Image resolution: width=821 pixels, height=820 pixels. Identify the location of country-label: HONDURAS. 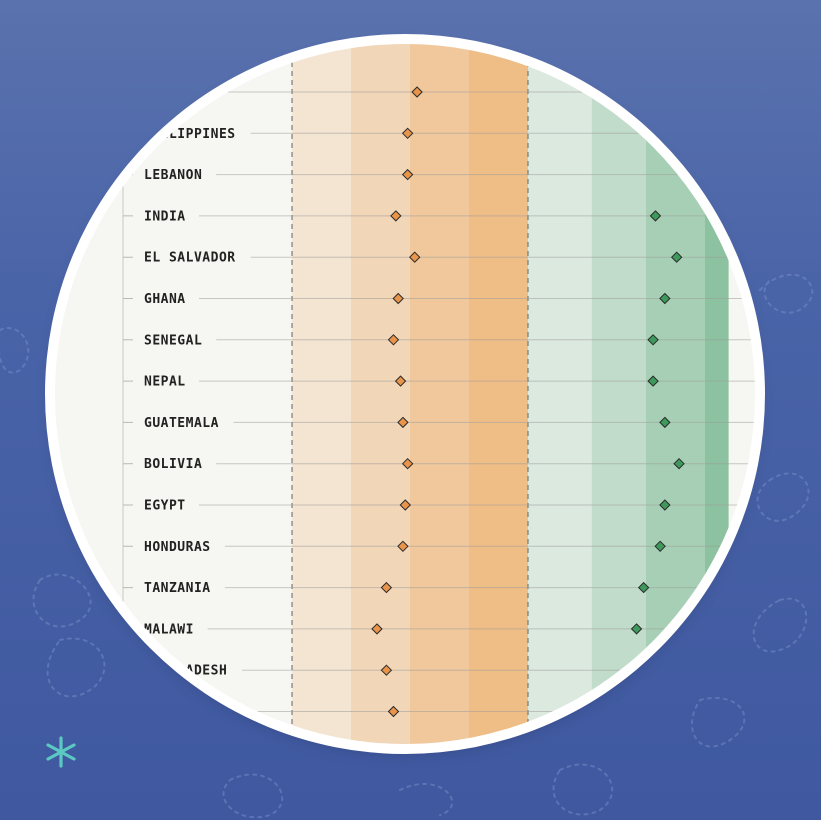
(177, 547).